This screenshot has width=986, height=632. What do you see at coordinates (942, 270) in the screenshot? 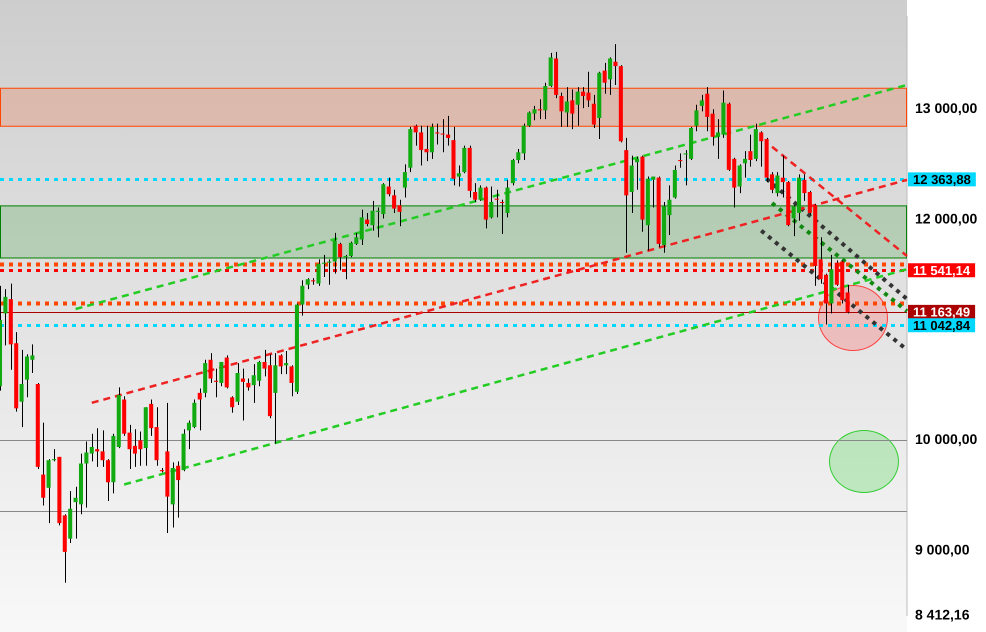
I see `ref-line-label: 11 541,14` at bounding box center [942, 270].